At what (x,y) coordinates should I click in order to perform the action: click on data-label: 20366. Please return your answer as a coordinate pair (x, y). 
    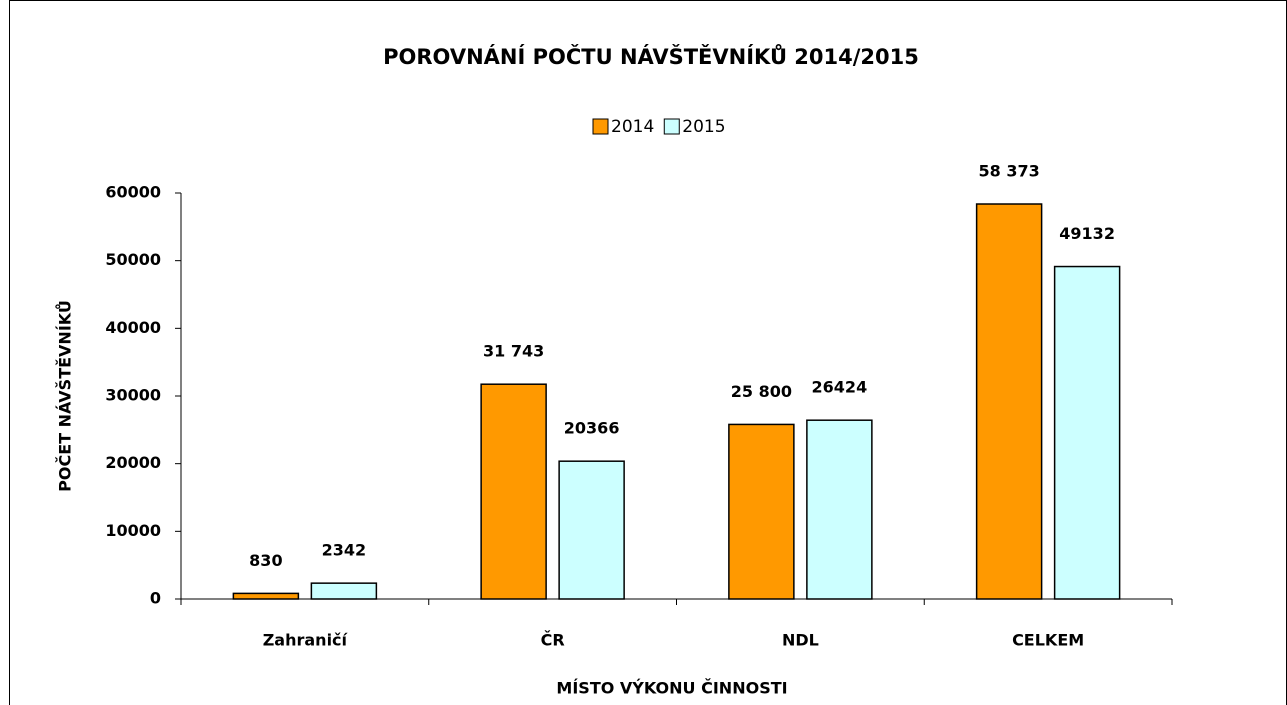
    Looking at the image, I should click on (592, 428).